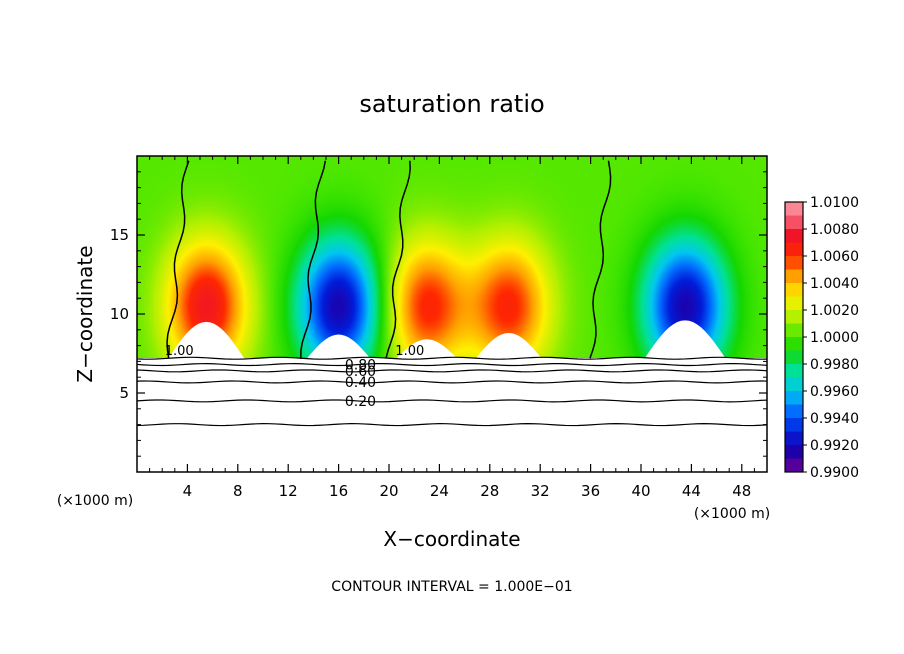 The height and width of the screenshot is (654, 904). What do you see at coordinates (590, 491) in the screenshot?
I see `x-tick-label: 36` at bounding box center [590, 491].